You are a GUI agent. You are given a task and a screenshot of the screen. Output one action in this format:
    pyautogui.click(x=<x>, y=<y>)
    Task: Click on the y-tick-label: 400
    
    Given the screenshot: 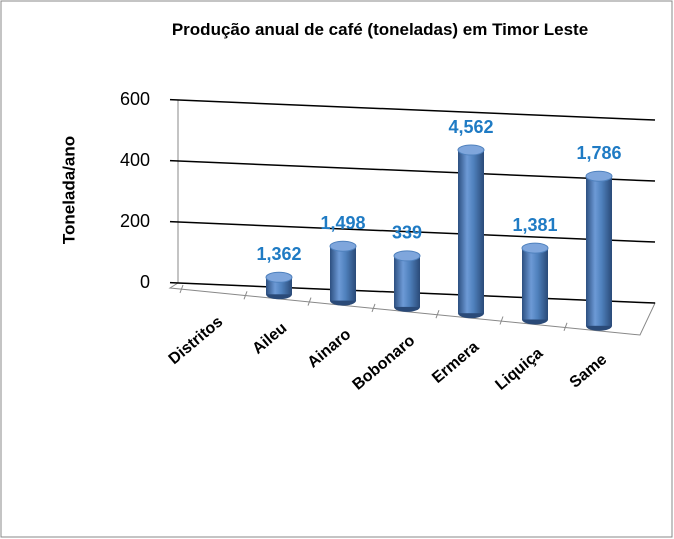 What is the action you would take?
    pyautogui.click(x=135, y=160)
    